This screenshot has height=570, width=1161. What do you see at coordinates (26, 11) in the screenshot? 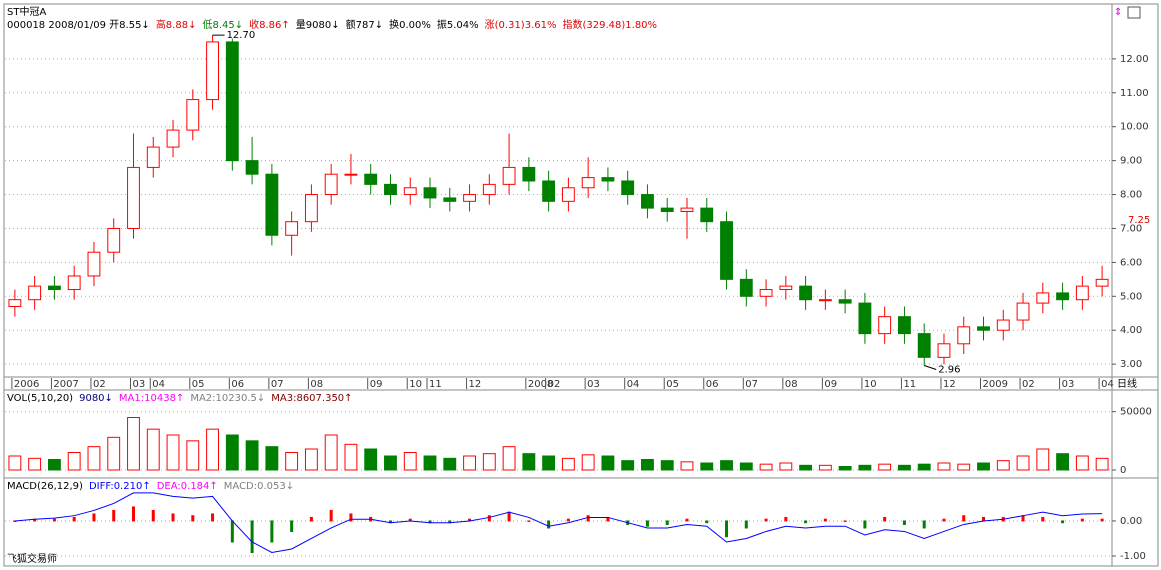
I see `stock-name: ST中冠A` at bounding box center [26, 11].